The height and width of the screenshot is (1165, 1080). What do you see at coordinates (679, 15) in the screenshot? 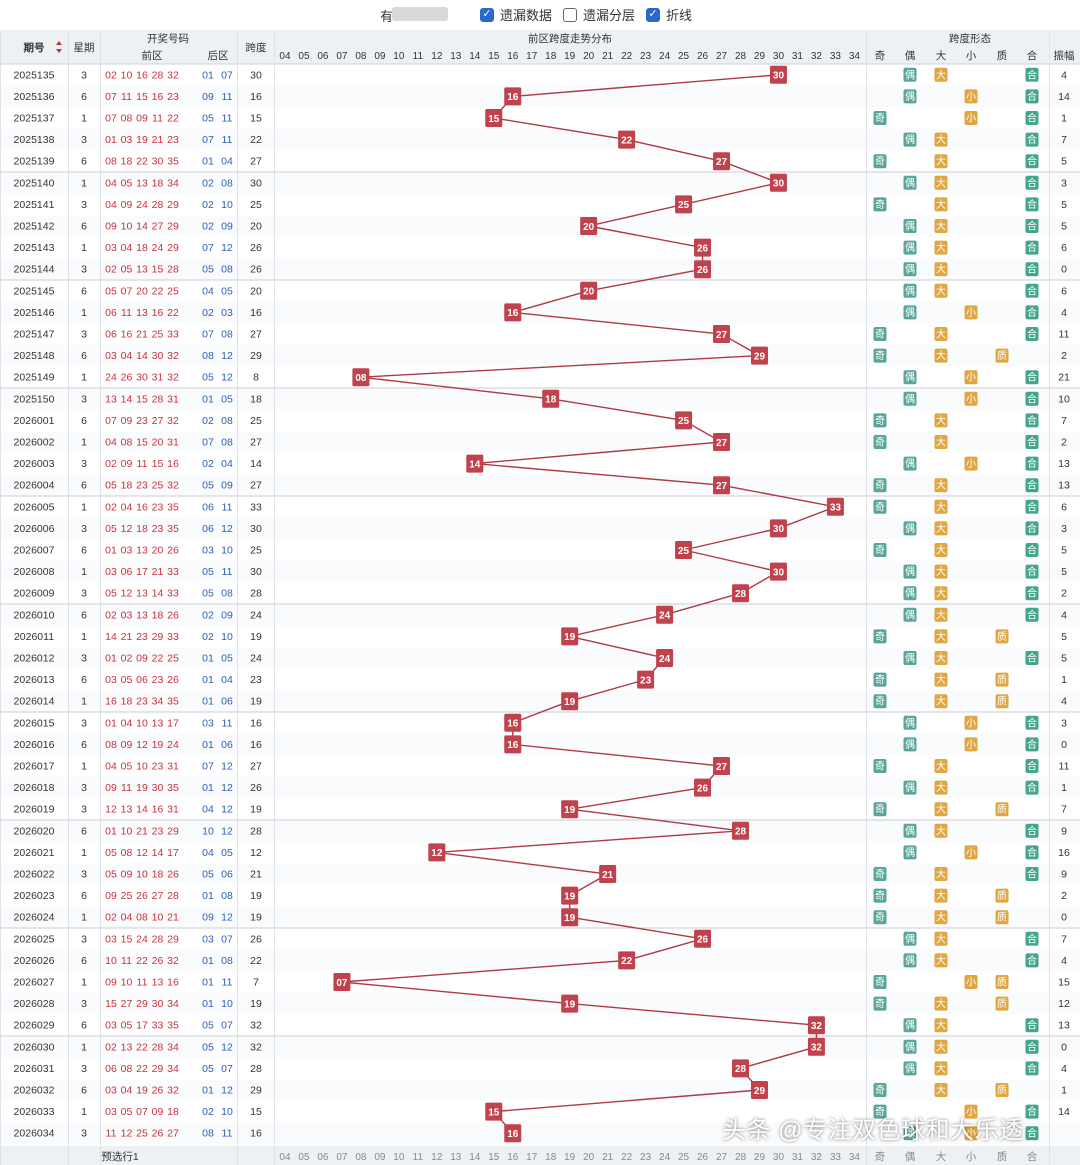
I see `polyline-label: 折线` at bounding box center [679, 15].